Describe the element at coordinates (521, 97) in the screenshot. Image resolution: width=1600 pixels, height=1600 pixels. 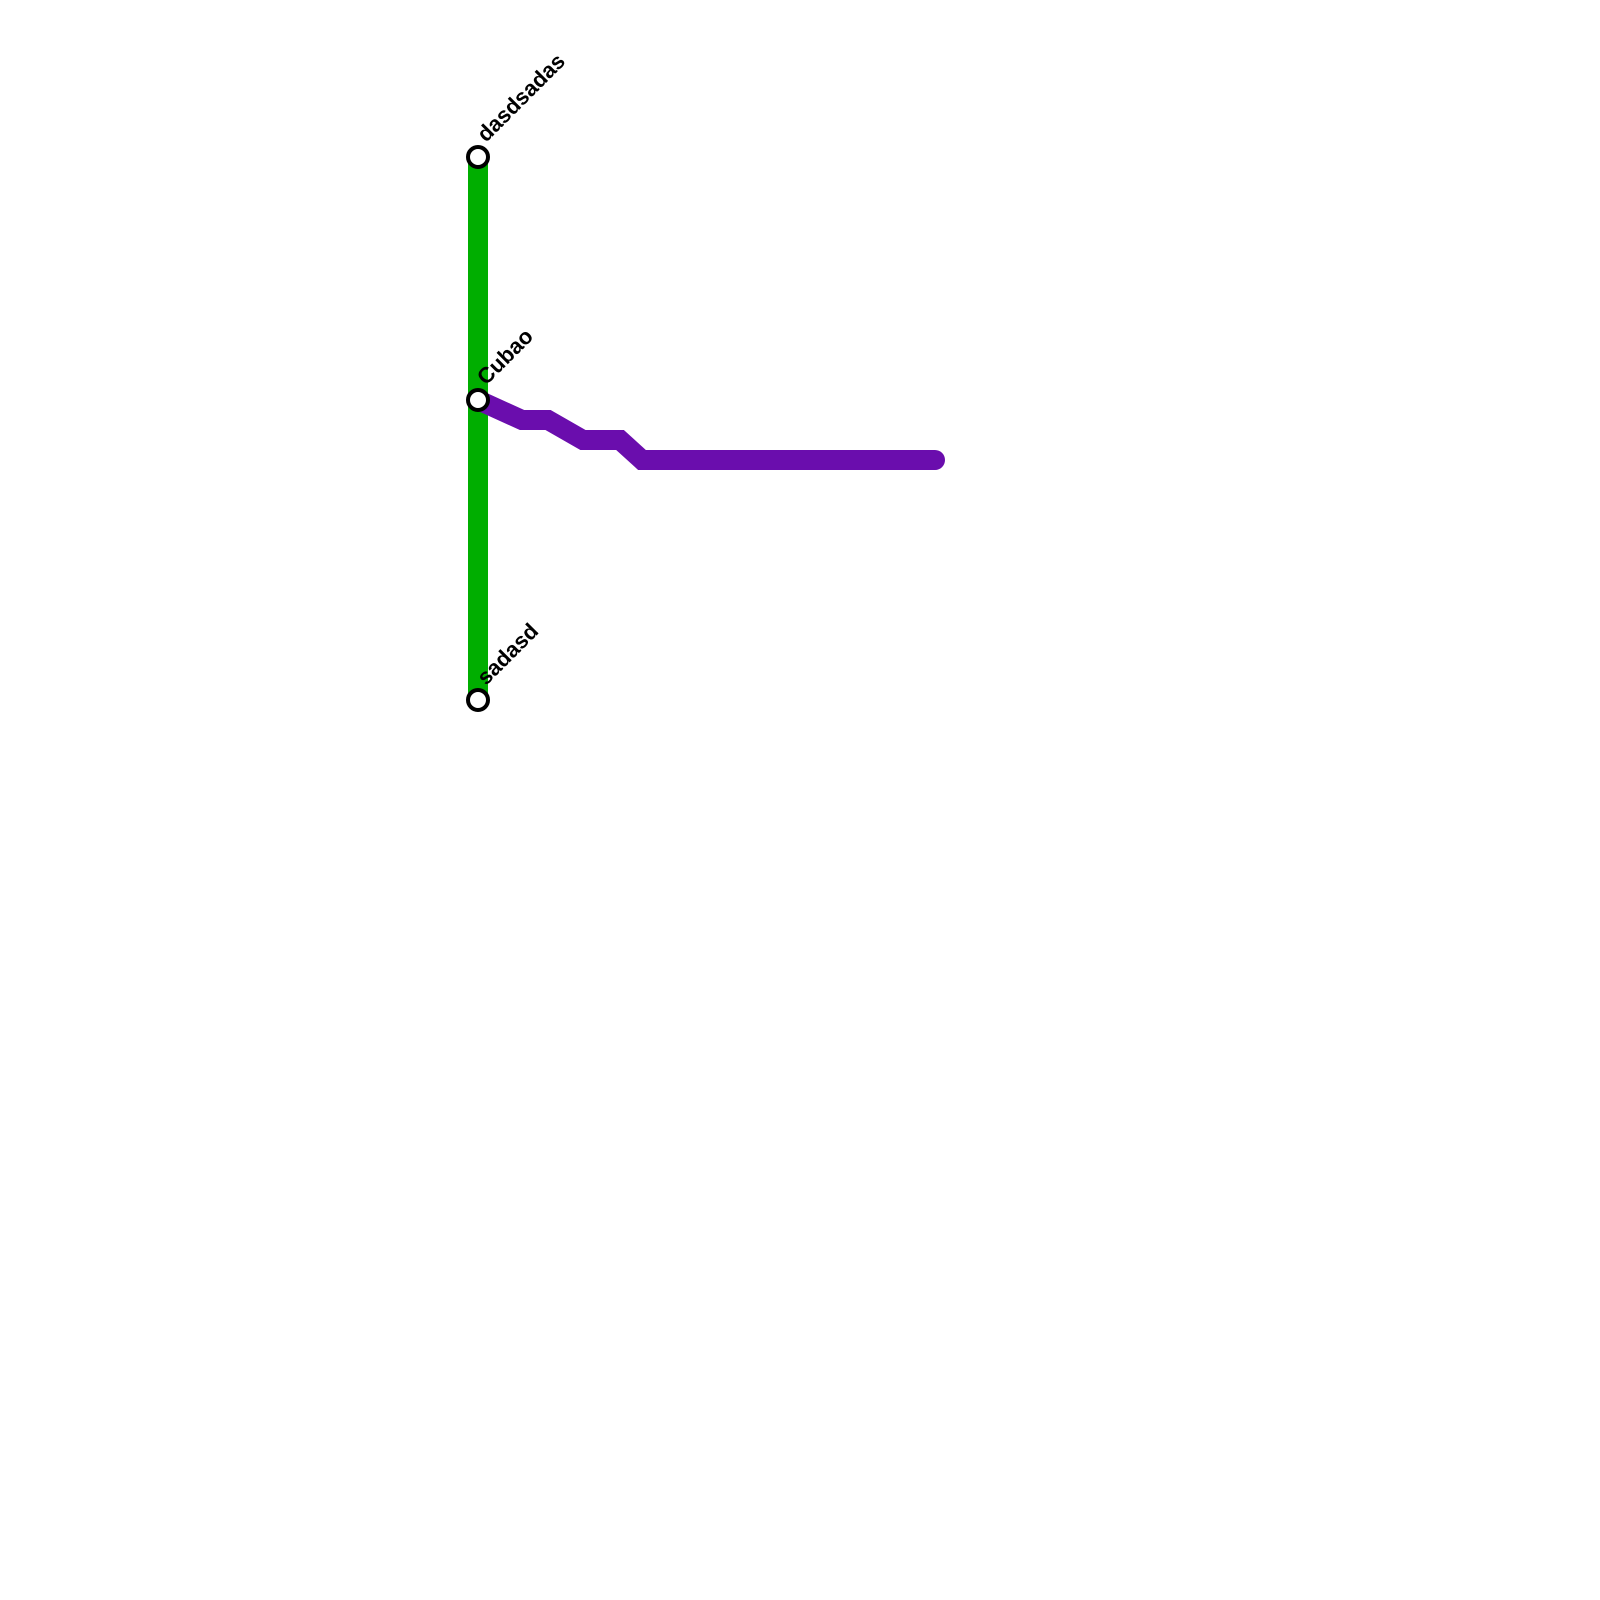
I see `station-label-dasdsadas: dasdsadas` at that location.